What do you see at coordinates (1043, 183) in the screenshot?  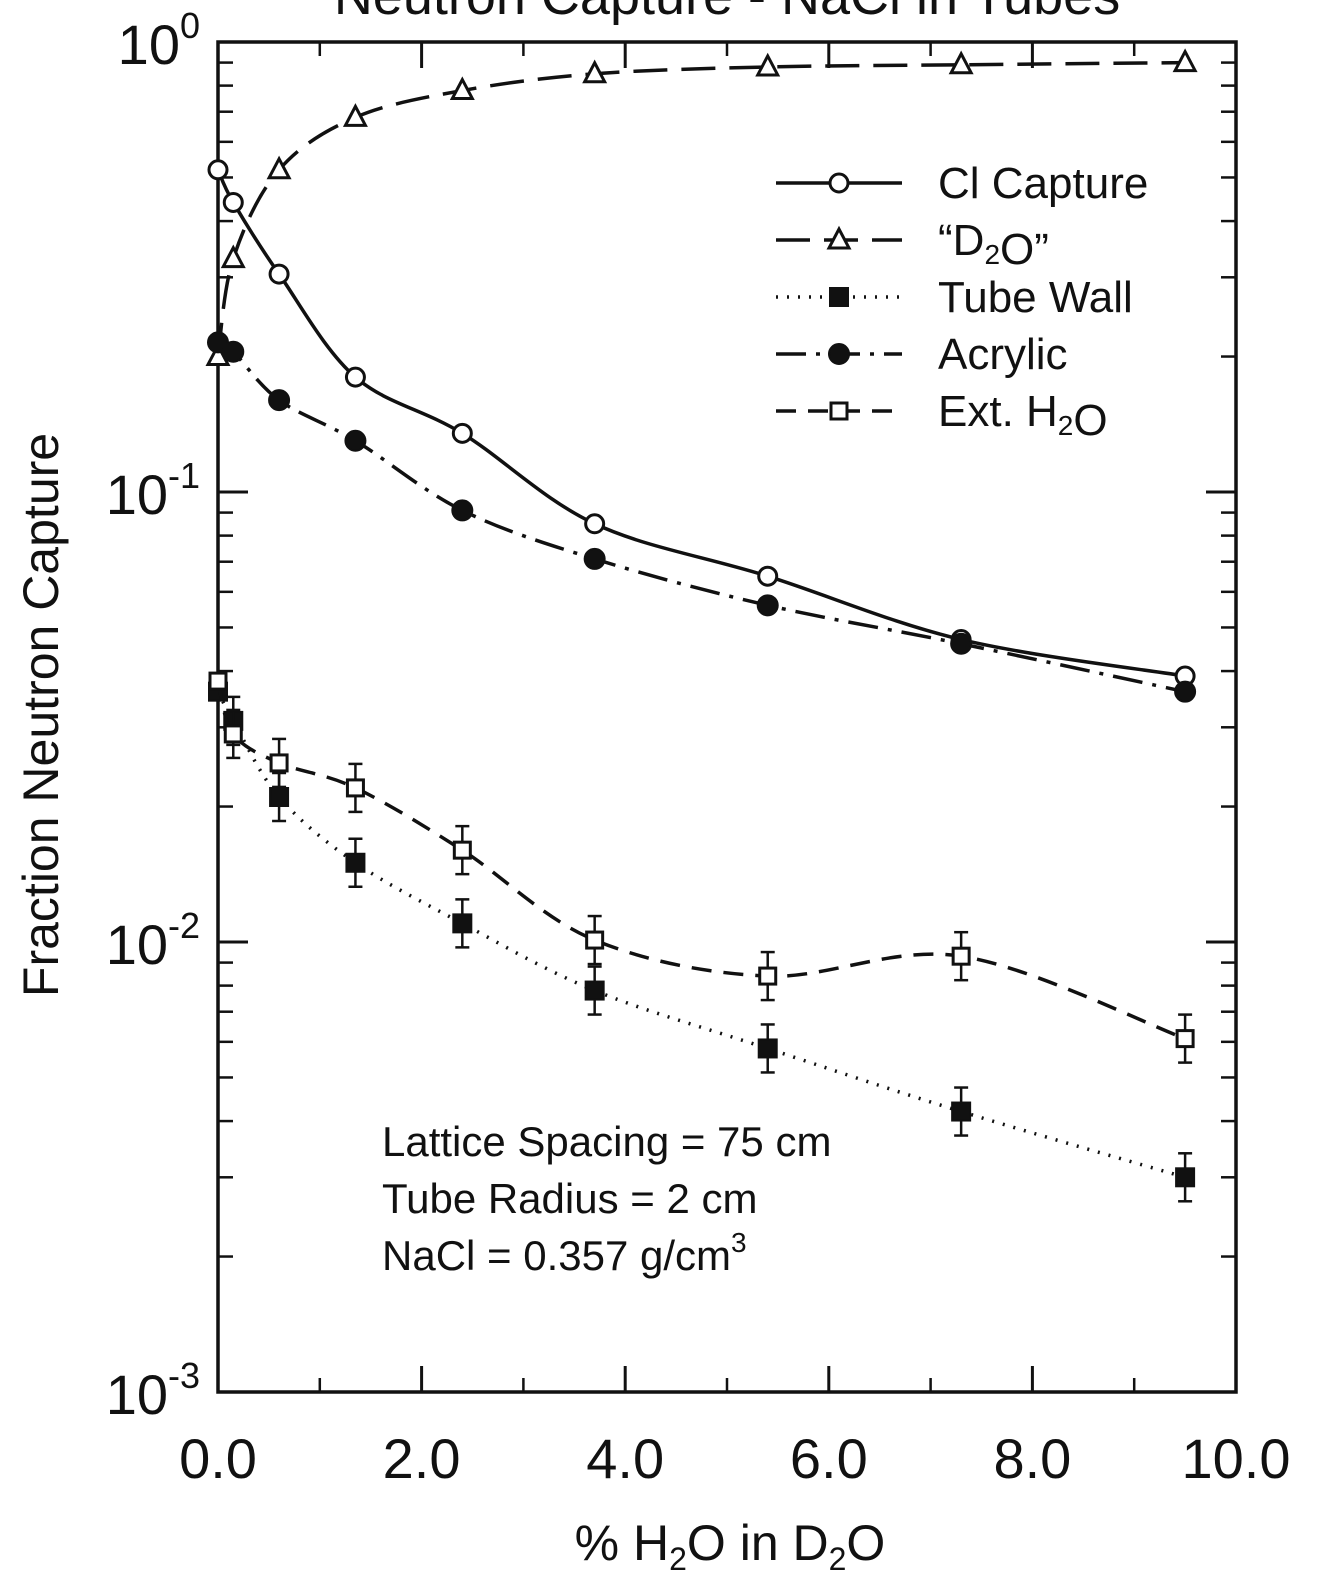 I see `legend-label: Cl Capture` at bounding box center [1043, 183].